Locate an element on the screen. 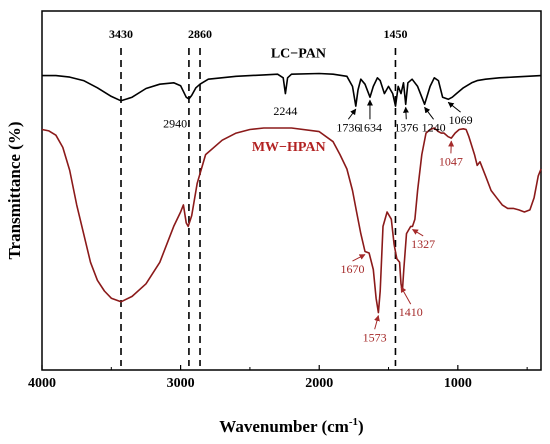  peak-label-1736: 1736 is located at coordinates (348, 127).